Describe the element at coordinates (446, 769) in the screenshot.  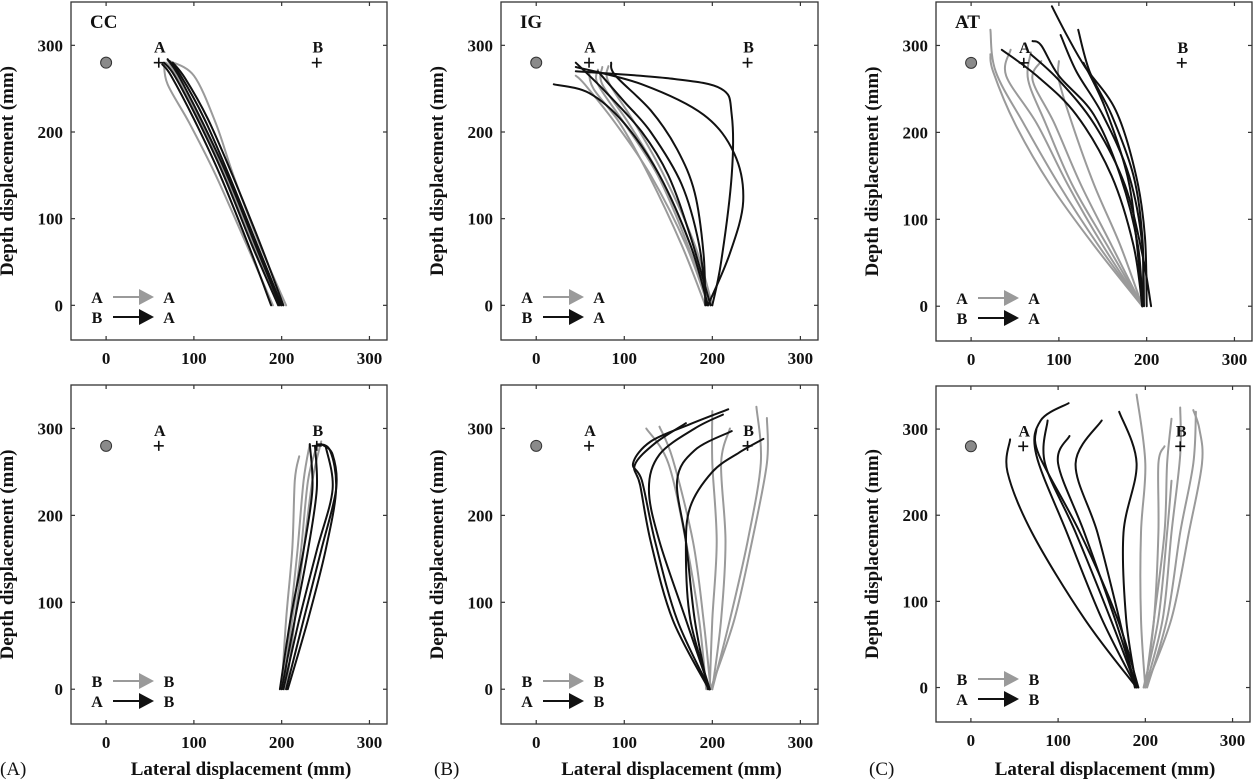
I see `figure-panel-label: (B)` at that location.